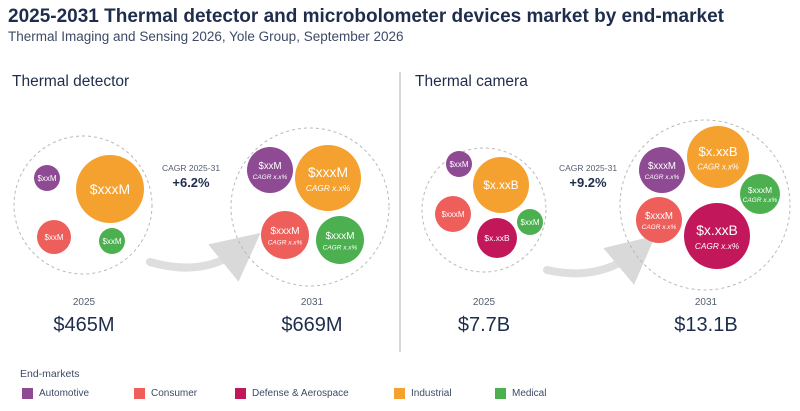  I want to click on bubble-defense-aerospace: $x.xxB, so click(497, 238).